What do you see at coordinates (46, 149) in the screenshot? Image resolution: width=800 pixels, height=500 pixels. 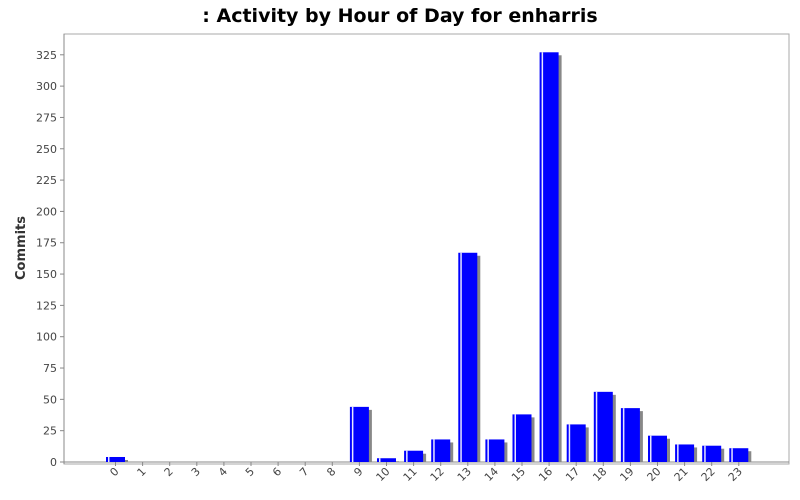 I see `y-tick-label: 250` at bounding box center [46, 149].